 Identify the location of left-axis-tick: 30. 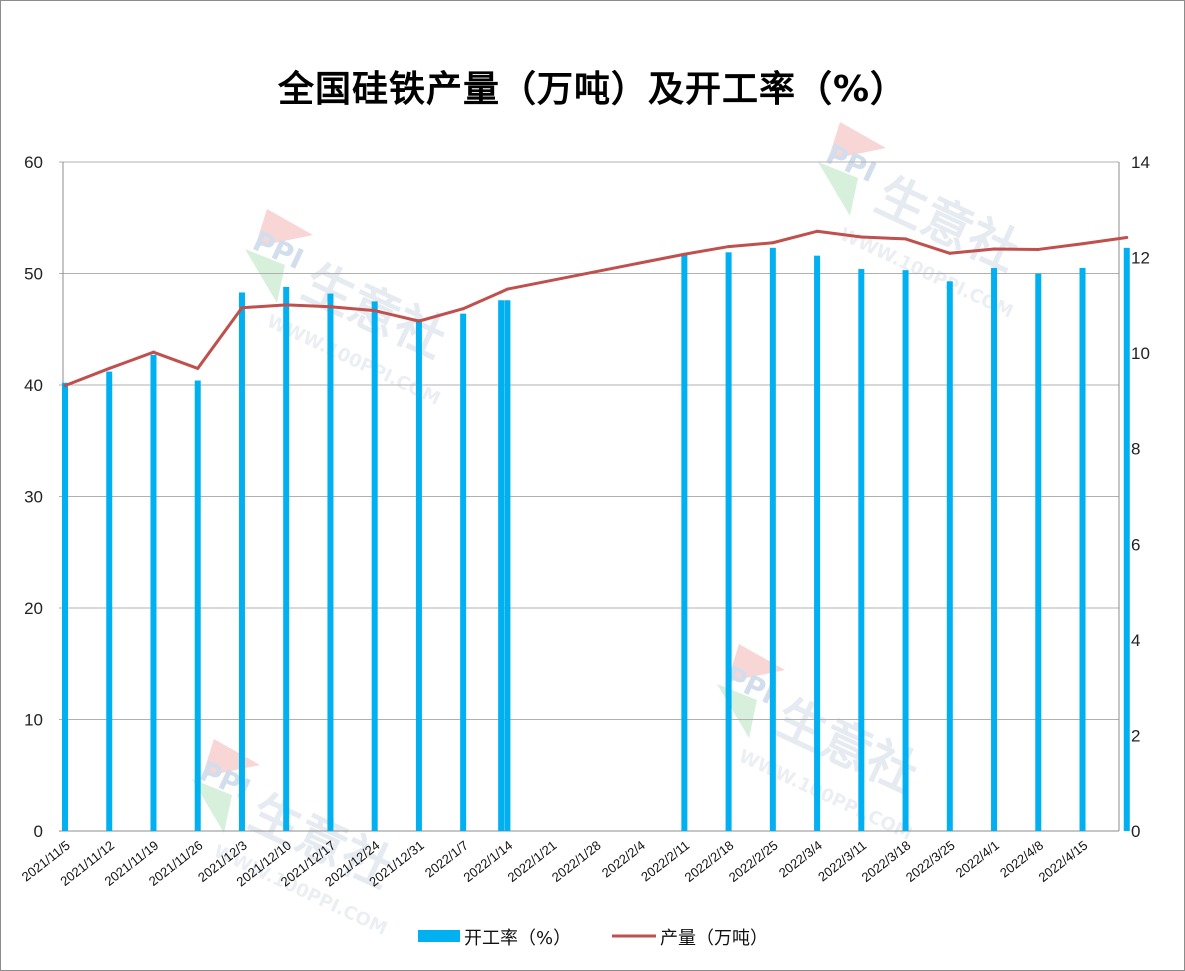
(33, 497).